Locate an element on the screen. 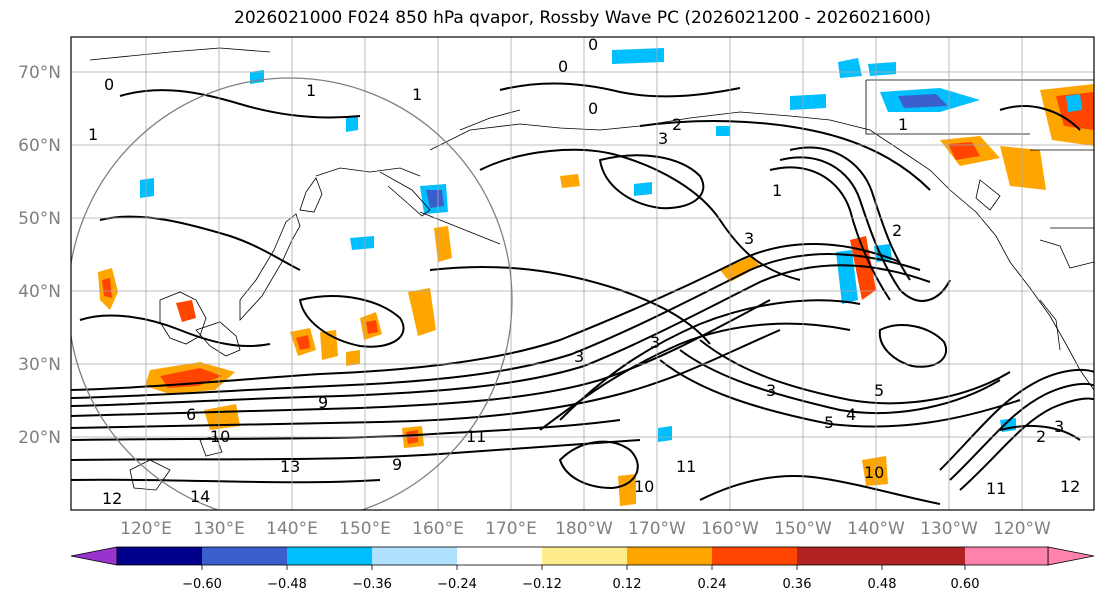 This screenshot has height=604, width=1105. lon-label: 180°W is located at coordinates (584, 529).